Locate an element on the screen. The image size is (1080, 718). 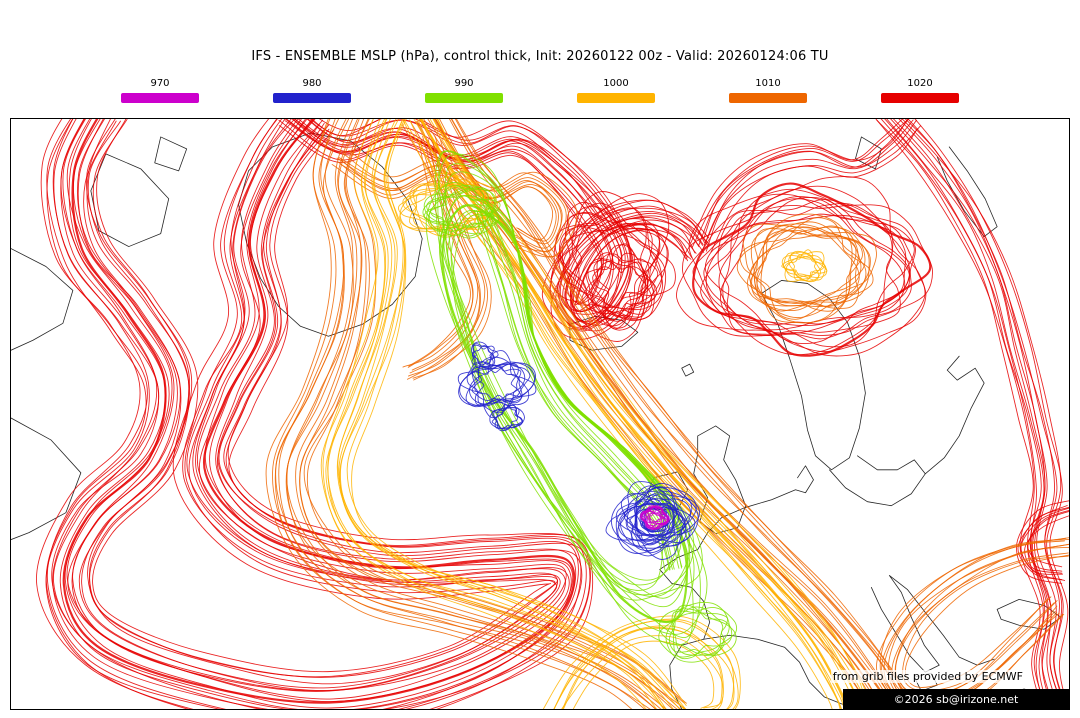
legend-label: 980 is located at coordinates (312, 83).